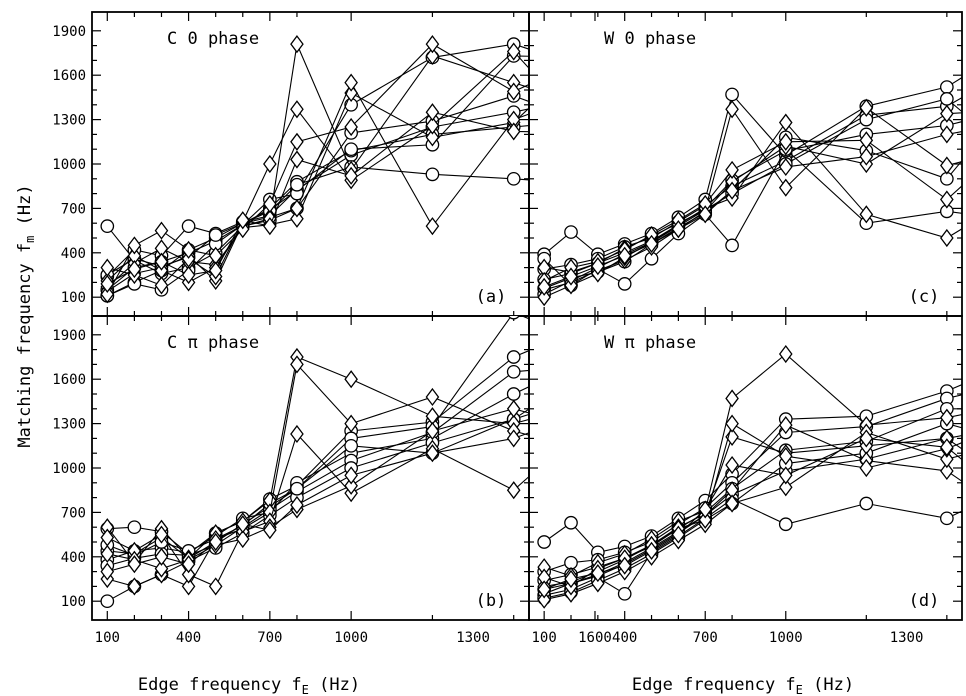  Describe the element at coordinates (269, 638) in the screenshot. I see `x-tick-label: 700` at that location.